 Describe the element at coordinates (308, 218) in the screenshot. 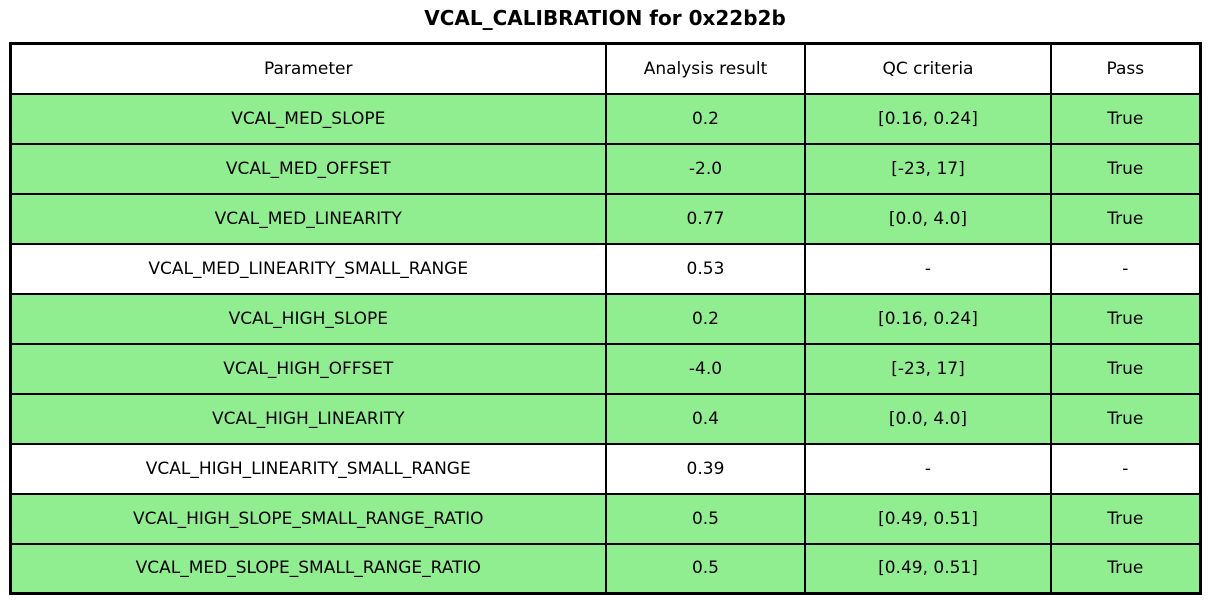

I see `cell-parameter: VCAL_MED_LINEARITY` at that location.